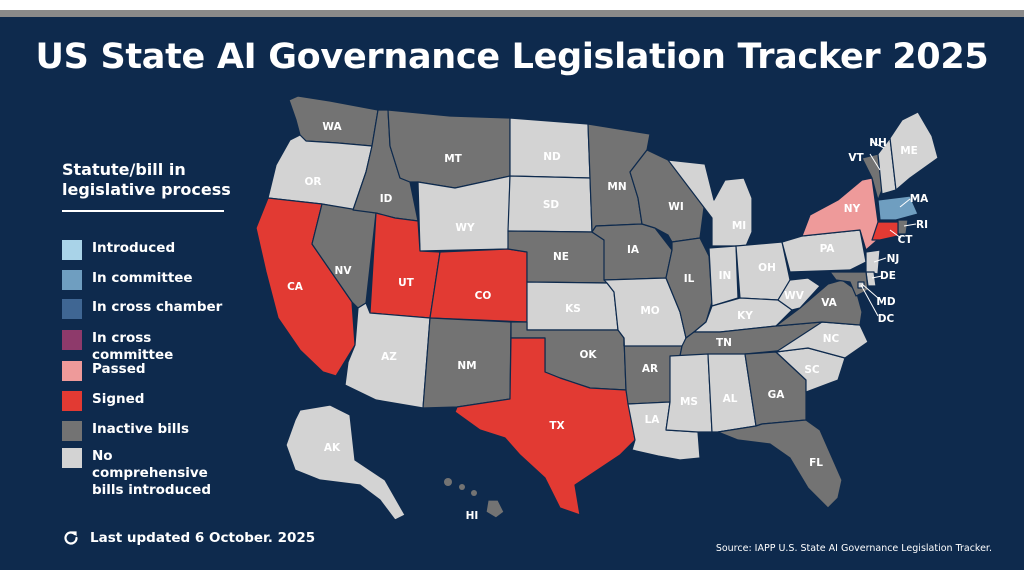  What do you see at coordinates (885, 231) in the screenshot?
I see `state-ct` at bounding box center [885, 231].